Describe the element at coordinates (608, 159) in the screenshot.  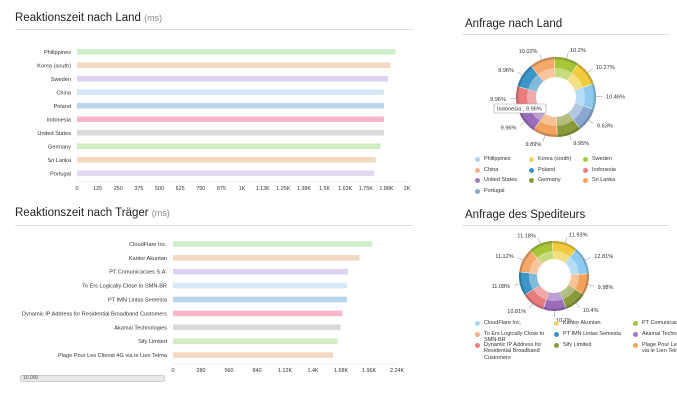
I see `legend-item: Sweden` at that location.